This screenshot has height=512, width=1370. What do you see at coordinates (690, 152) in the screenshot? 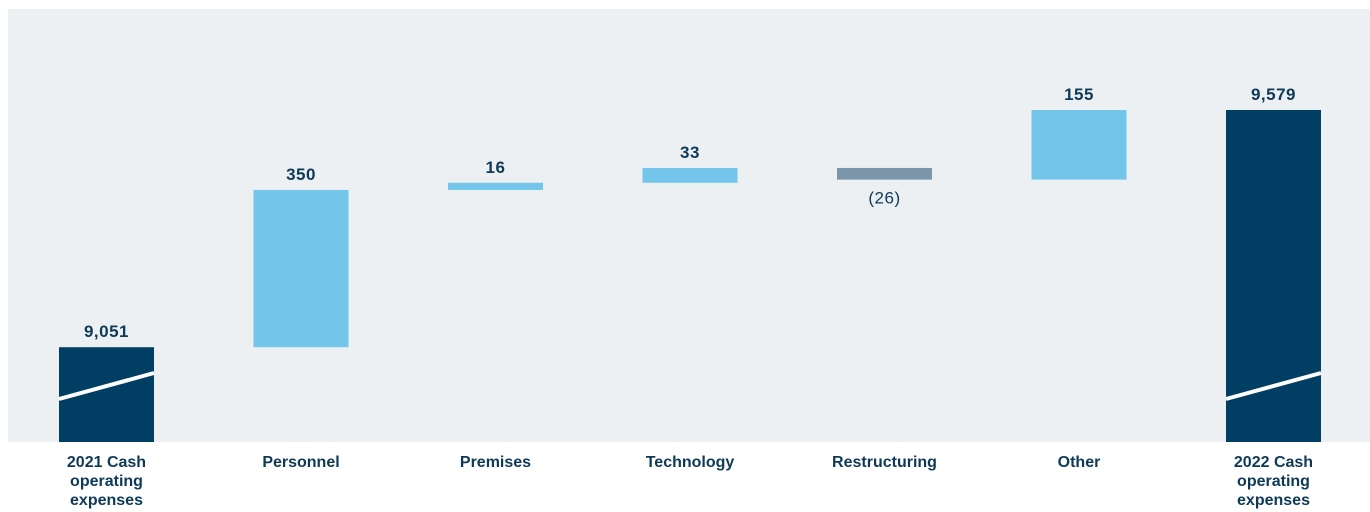
I see `data-label-technology: 33` at bounding box center [690, 152].